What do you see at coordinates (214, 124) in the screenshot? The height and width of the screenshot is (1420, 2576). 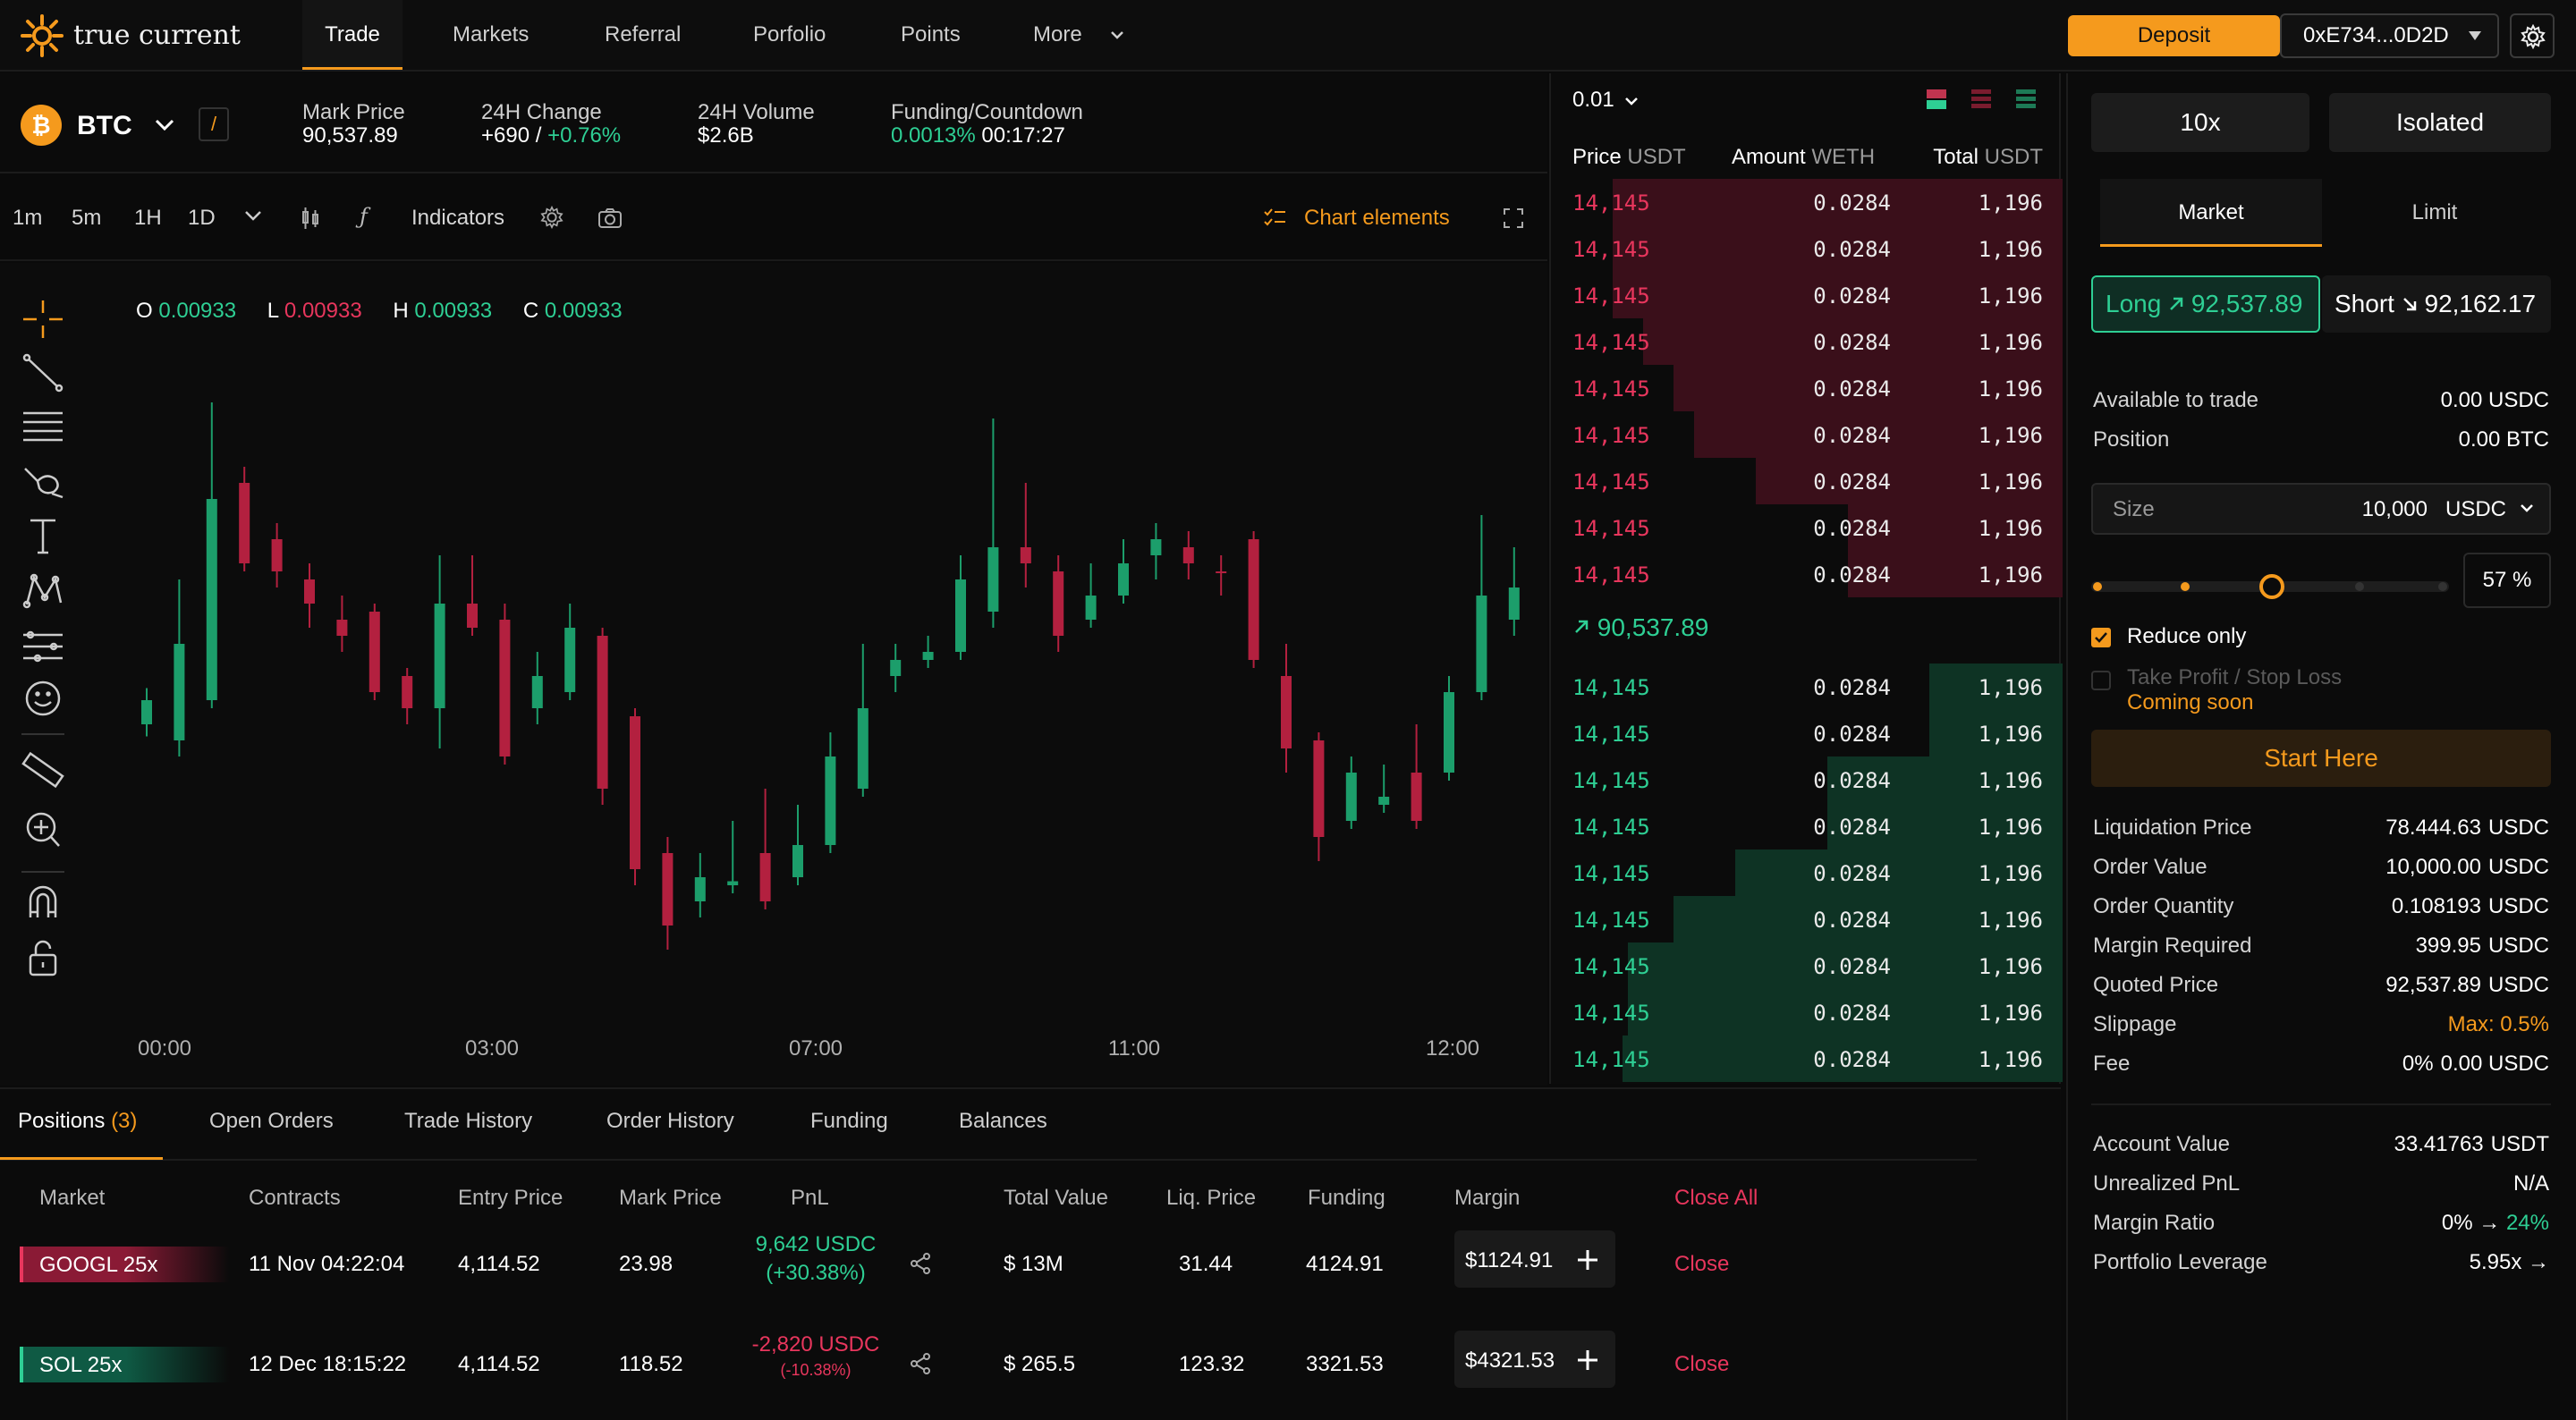 I see `favorite-button: /` at bounding box center [214, 124].